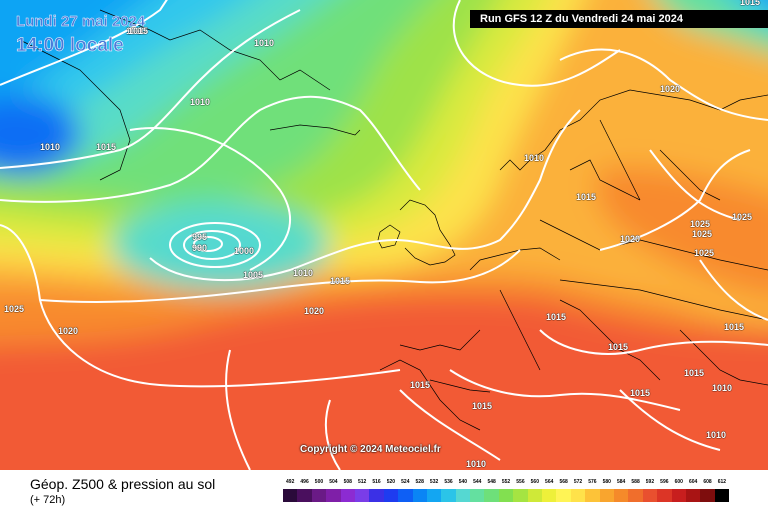 This screenshot has height=512, width=768. I want to click on legend-value: 604, so click(693, 482).